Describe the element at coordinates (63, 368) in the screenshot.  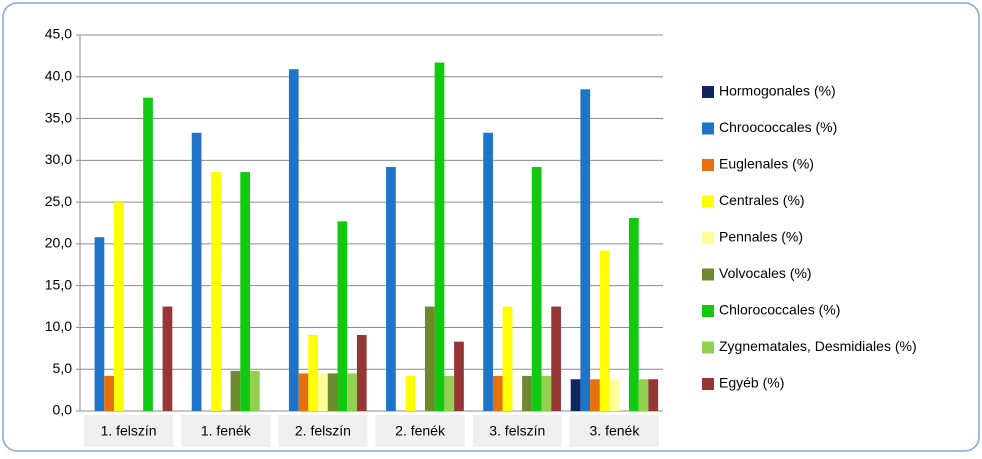
I see `y-tick-label: 5,0` at that location.